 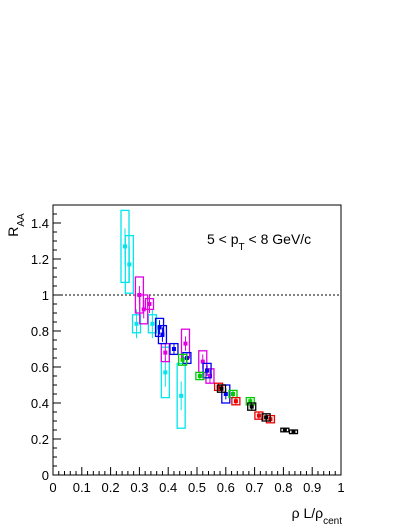 I want to click on x-tick-label: 0.5, so click(x=197, y=487).